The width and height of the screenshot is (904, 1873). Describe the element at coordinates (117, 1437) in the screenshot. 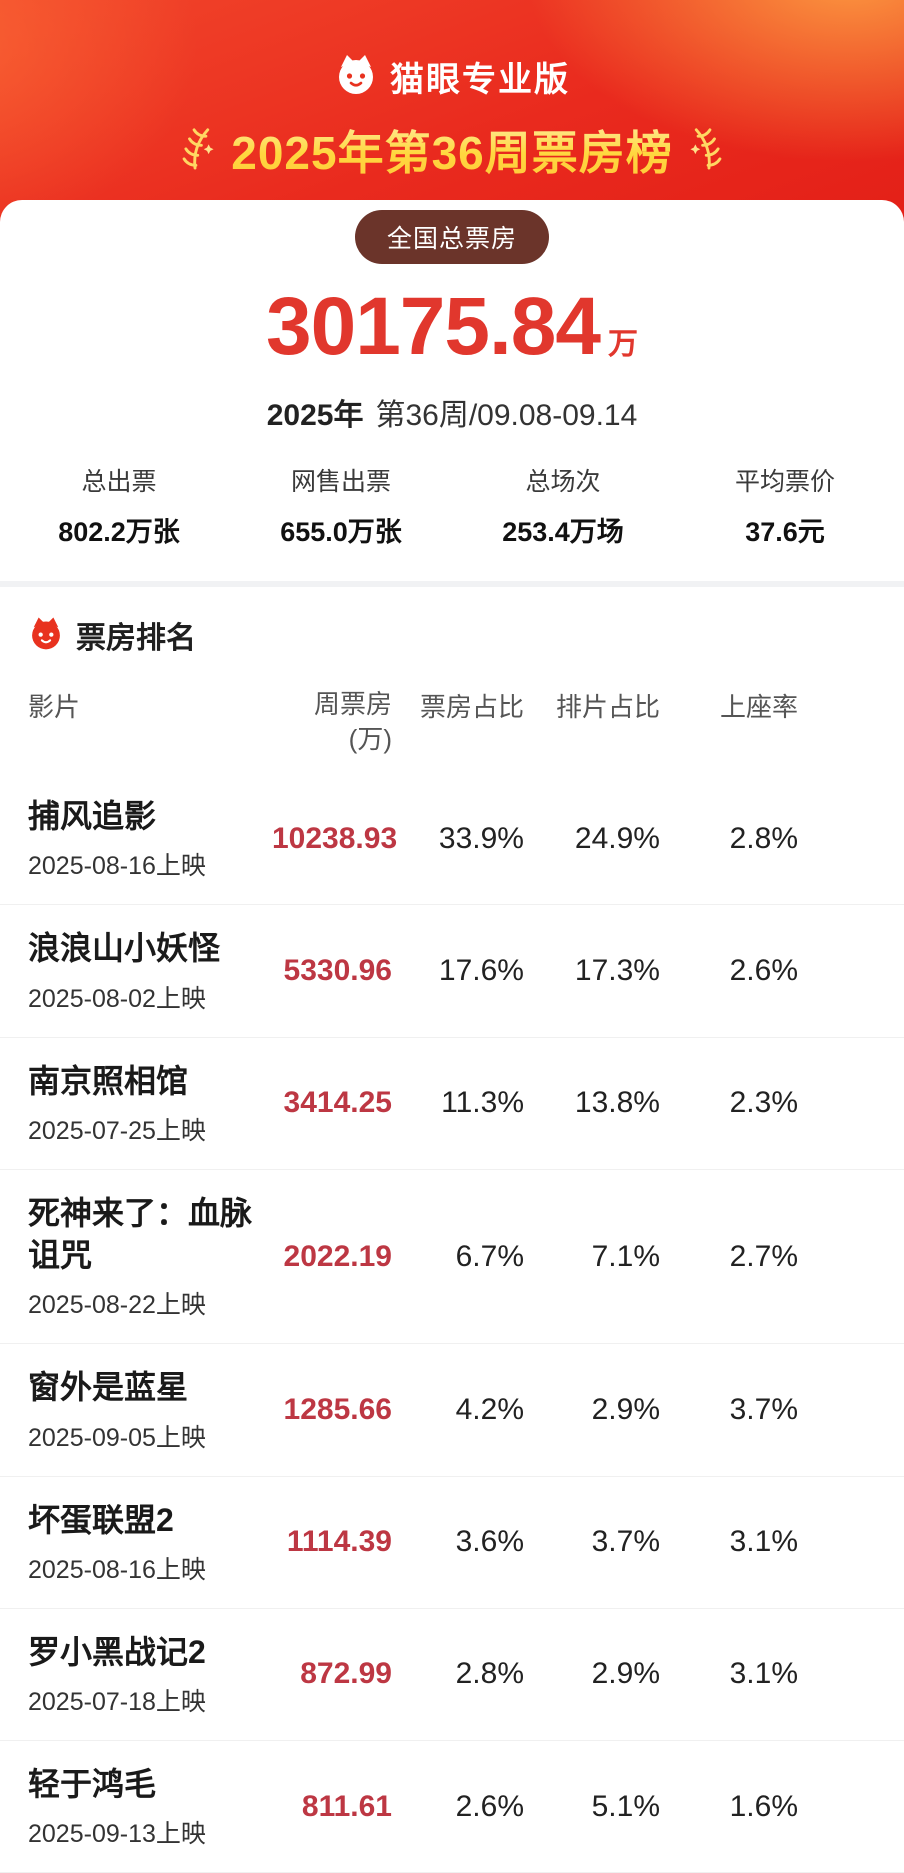

I see `movie-release-date: 2025-09-05上映` at that location.